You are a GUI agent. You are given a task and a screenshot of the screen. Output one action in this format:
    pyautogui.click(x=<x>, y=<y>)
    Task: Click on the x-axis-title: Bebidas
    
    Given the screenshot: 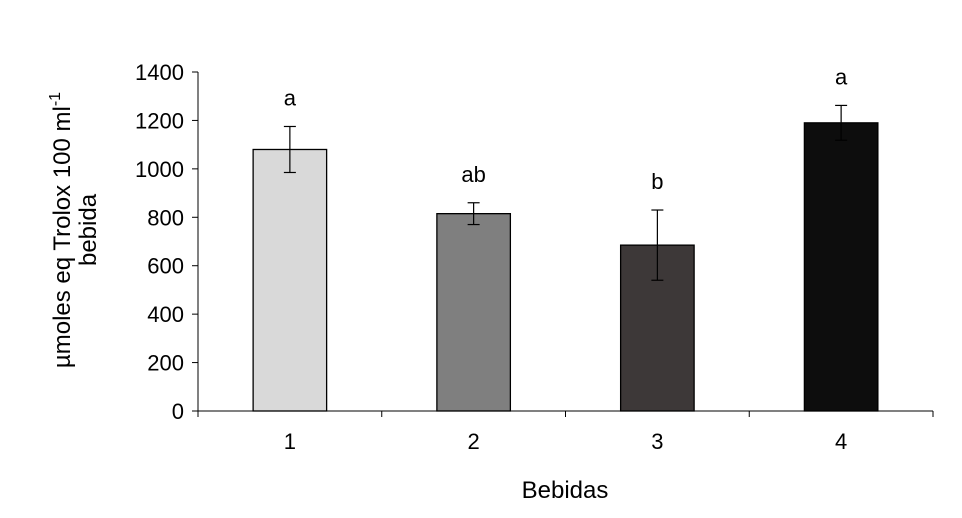 What is the action you would take?
    pyautogui.click(x=565, y=490)
    